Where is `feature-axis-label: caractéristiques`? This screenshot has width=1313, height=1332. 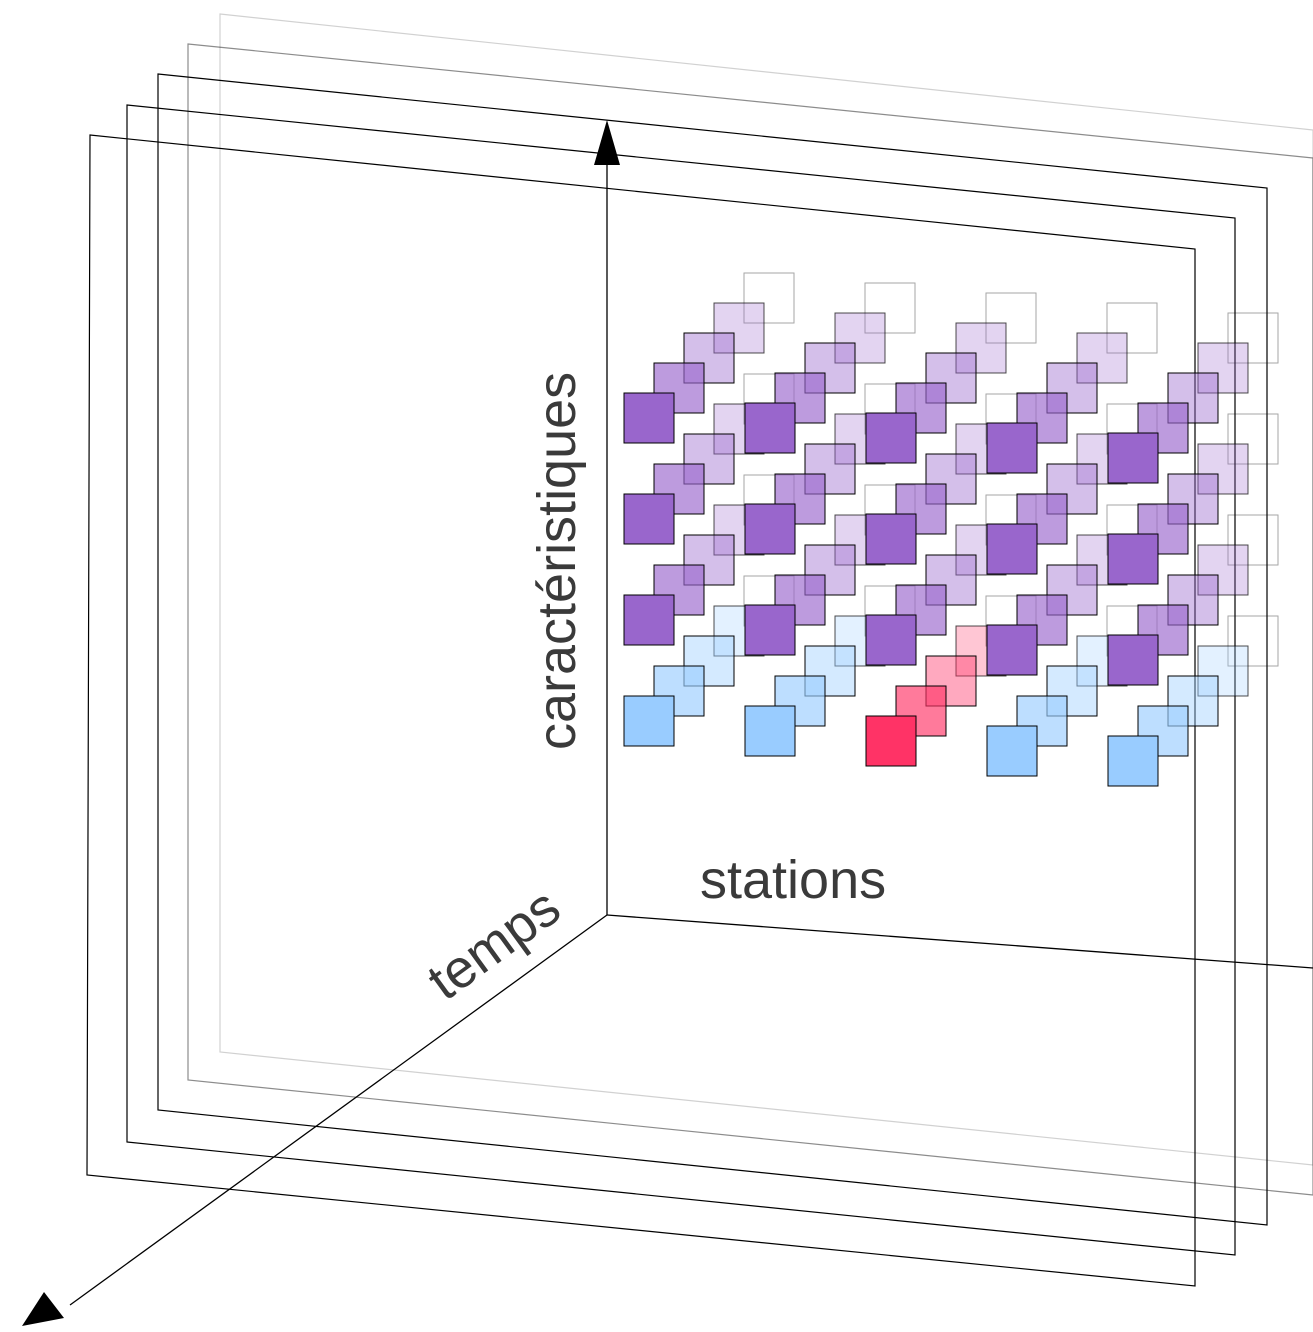 feature-axis-label: caractéristiques is located at coordinates (557, 561).